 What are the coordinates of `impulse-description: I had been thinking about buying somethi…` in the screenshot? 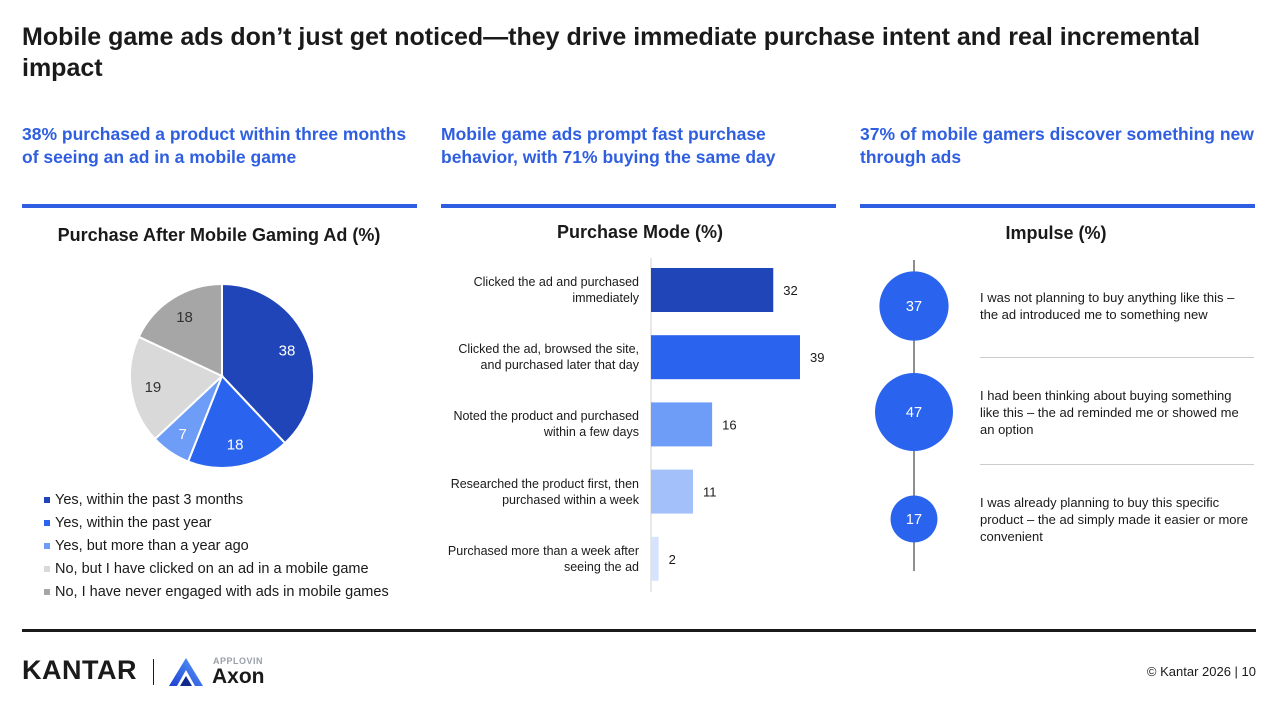 It's located at (1109, 412).